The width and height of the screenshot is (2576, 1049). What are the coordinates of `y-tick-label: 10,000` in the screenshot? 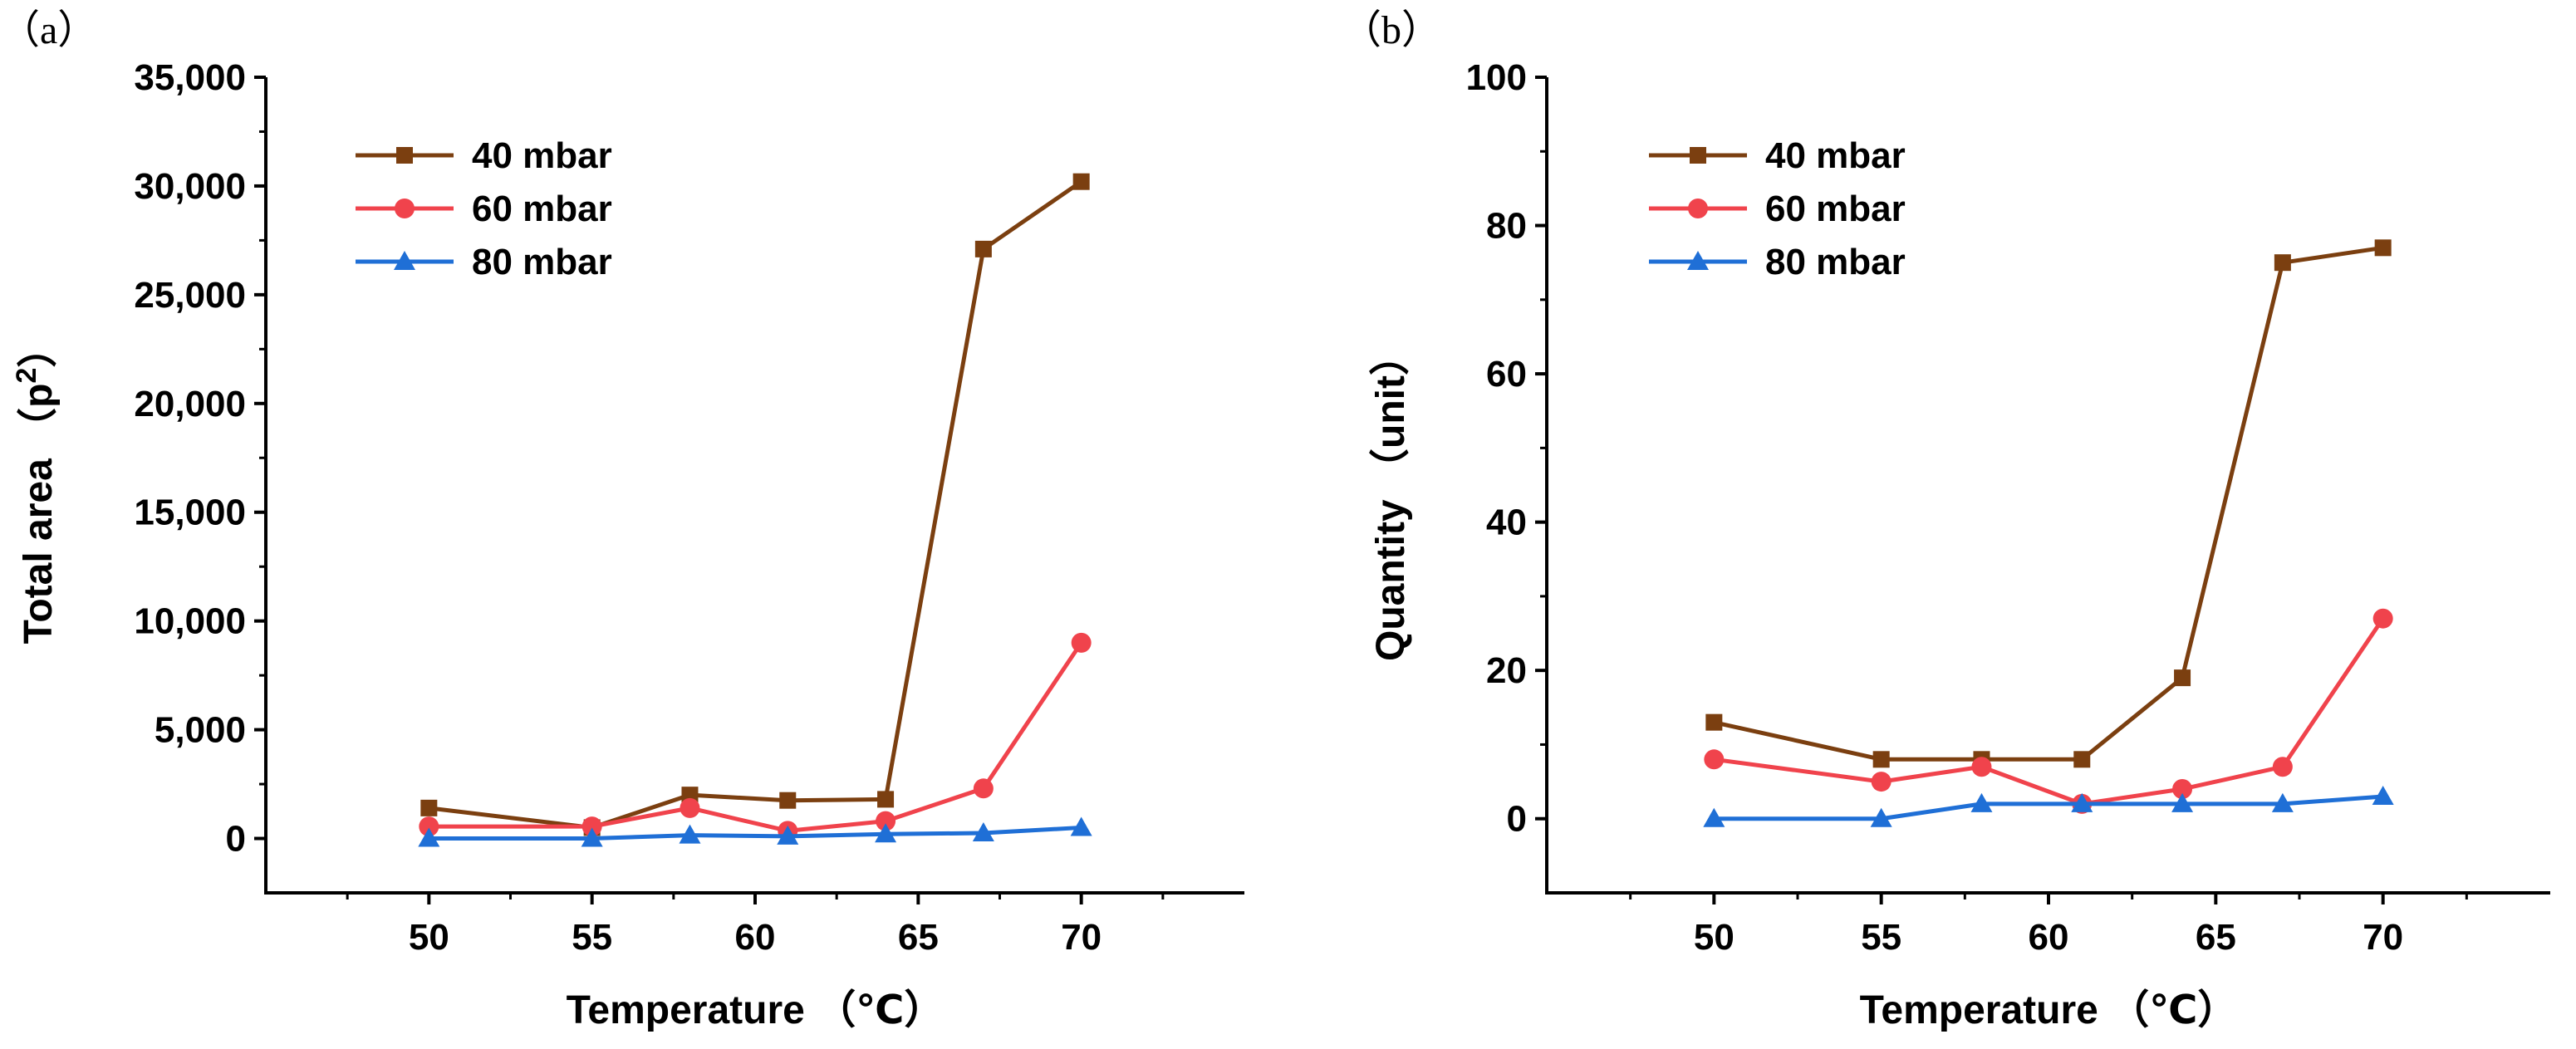 It's located at (190, 621).